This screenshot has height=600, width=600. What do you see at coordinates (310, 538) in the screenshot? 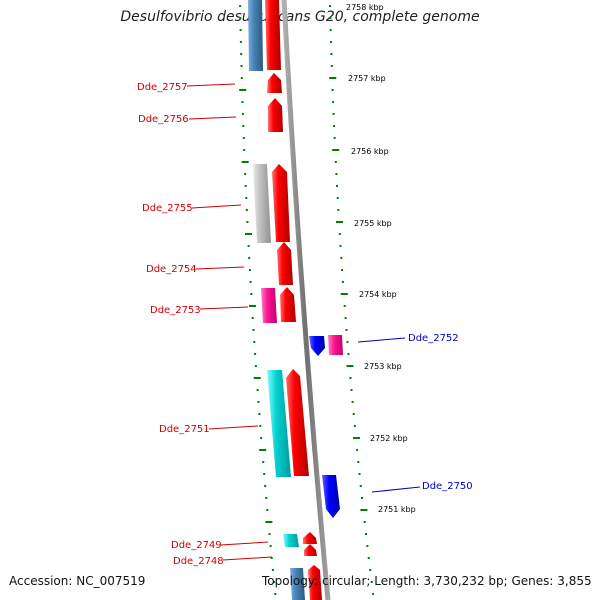
I see `gene-red-small-a` at bounding box center [310, 538].